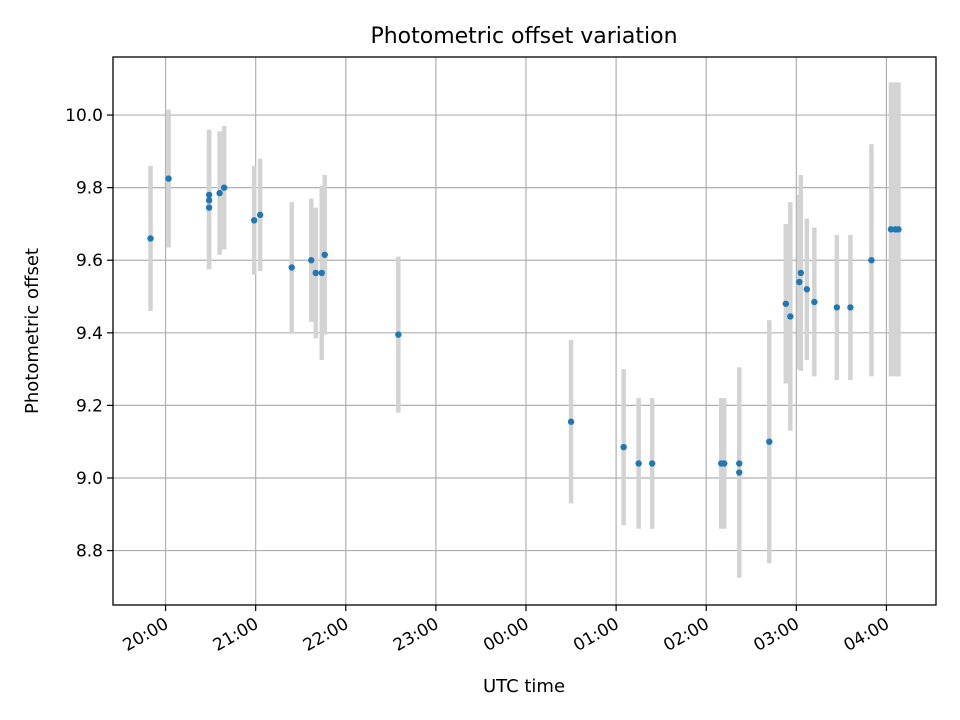 The image size is (960, 720). Describe the element at coordinates (506, 635) in the screenshot. I see `x-tick-label: 00:00` at that location.